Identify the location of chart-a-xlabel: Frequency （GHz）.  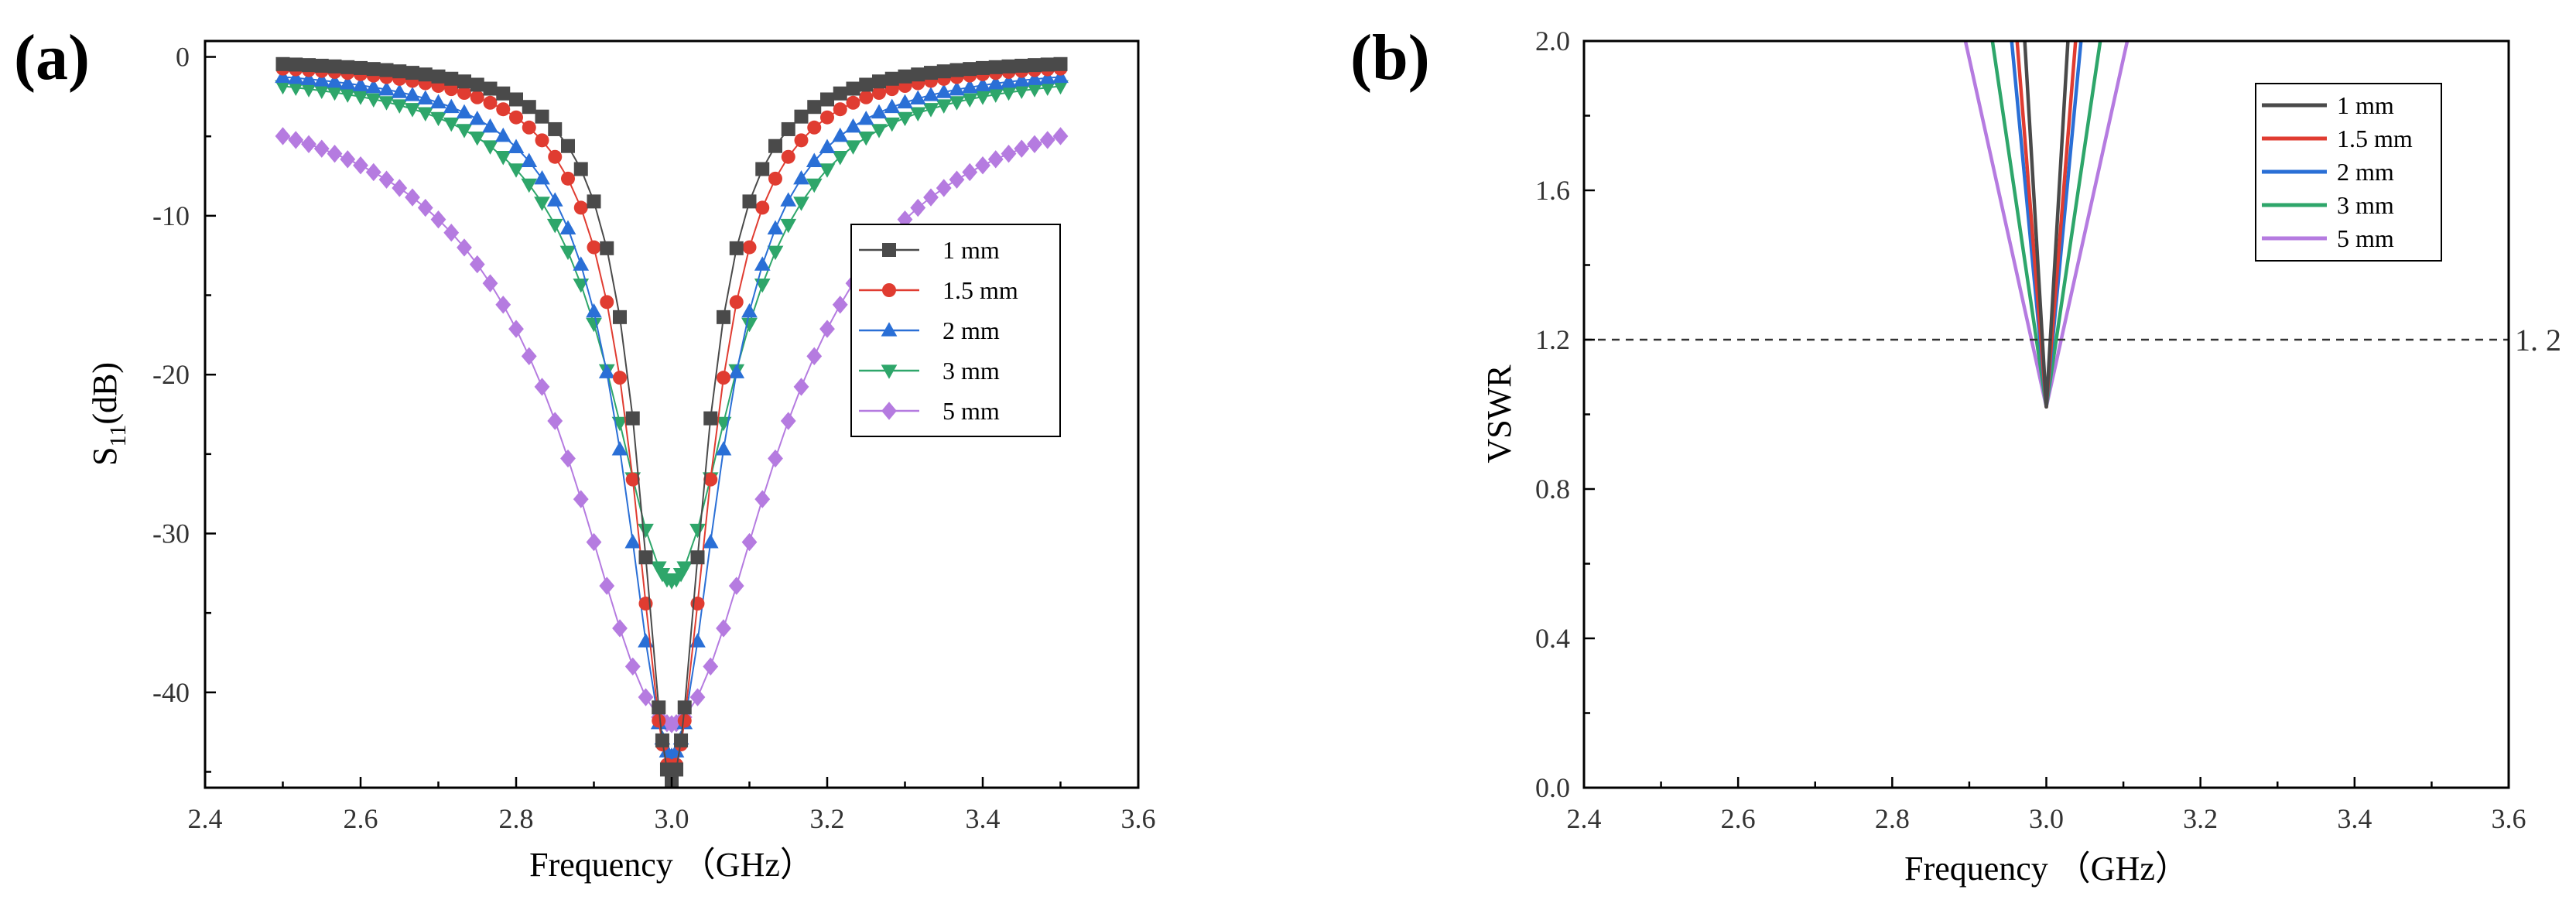
(672, 865).